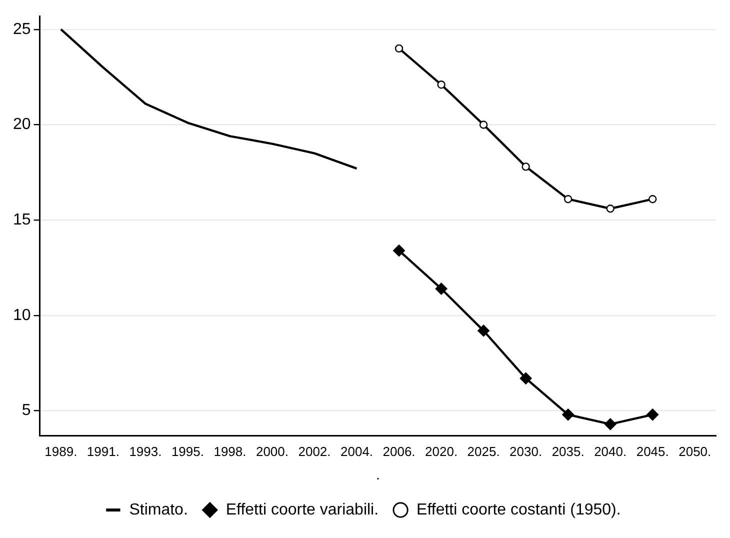 This screenshot has width=730, height=538. What do you see at coordinates (483, 451) in the screenshot?
I see `x-tick-label: 2025.` at bounding box center [483, 451].